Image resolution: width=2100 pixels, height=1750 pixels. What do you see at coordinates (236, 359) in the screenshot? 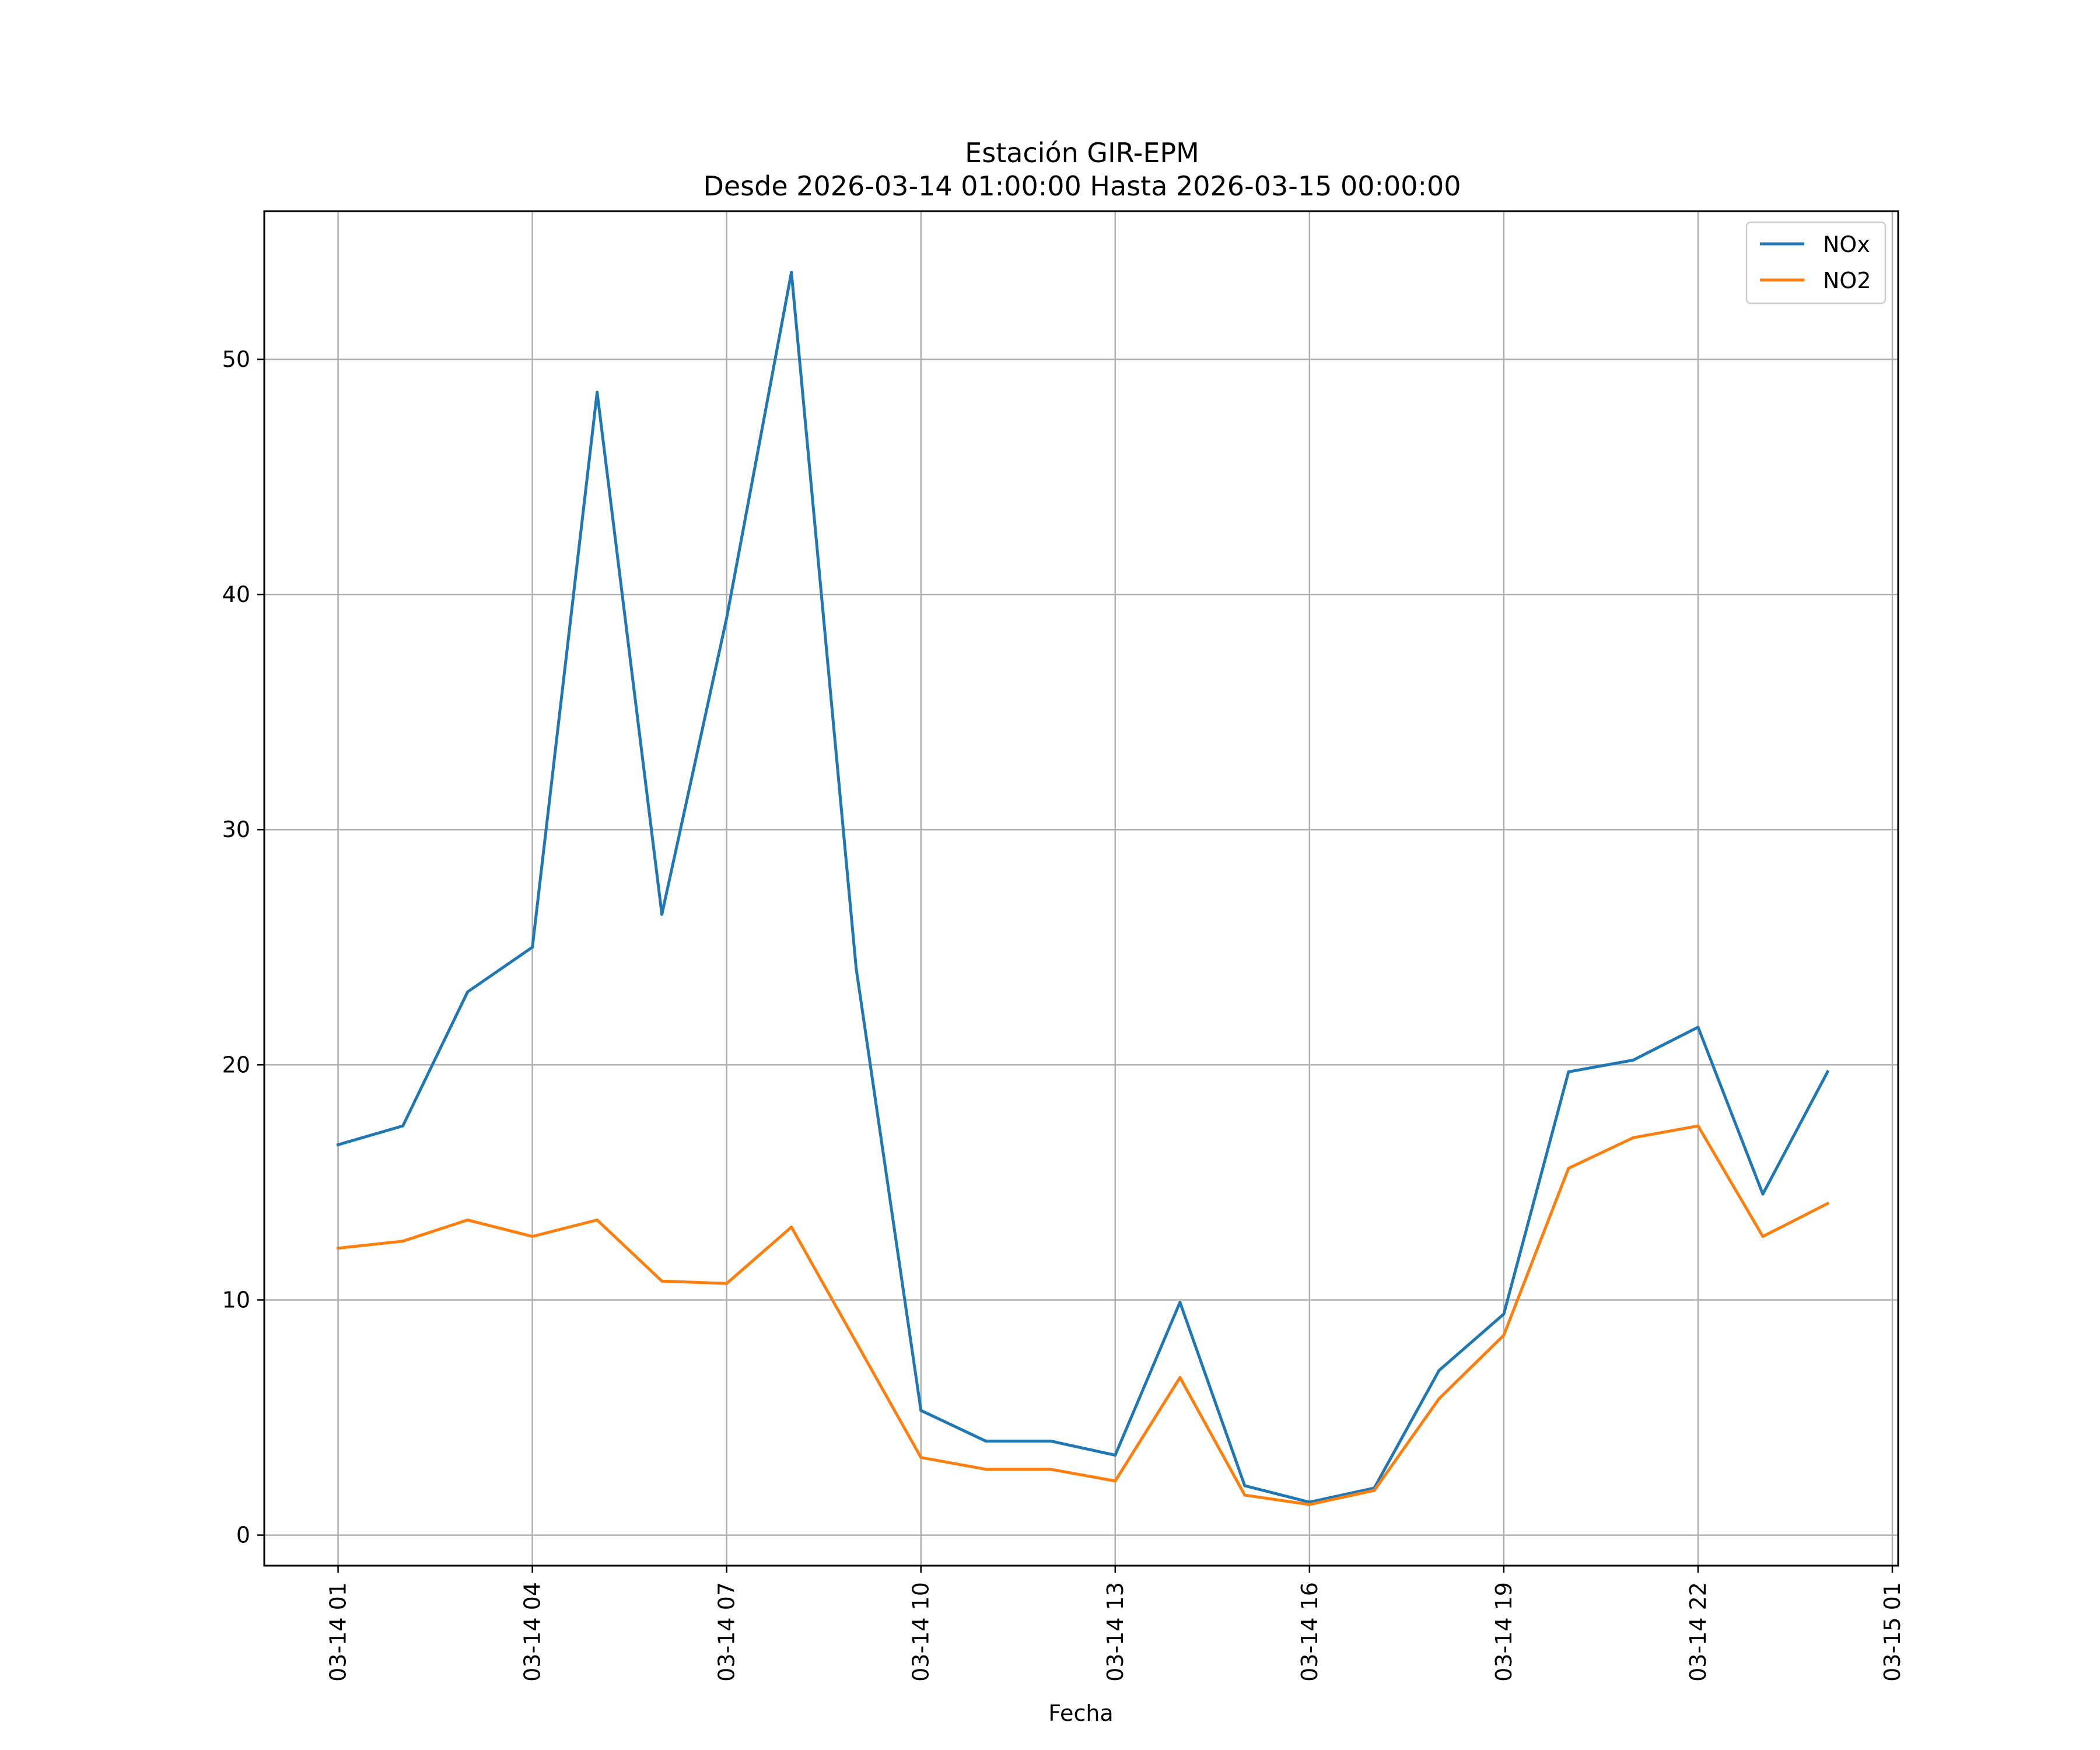
I see `y-tick-label: 50` at bounding box center [236, 359].